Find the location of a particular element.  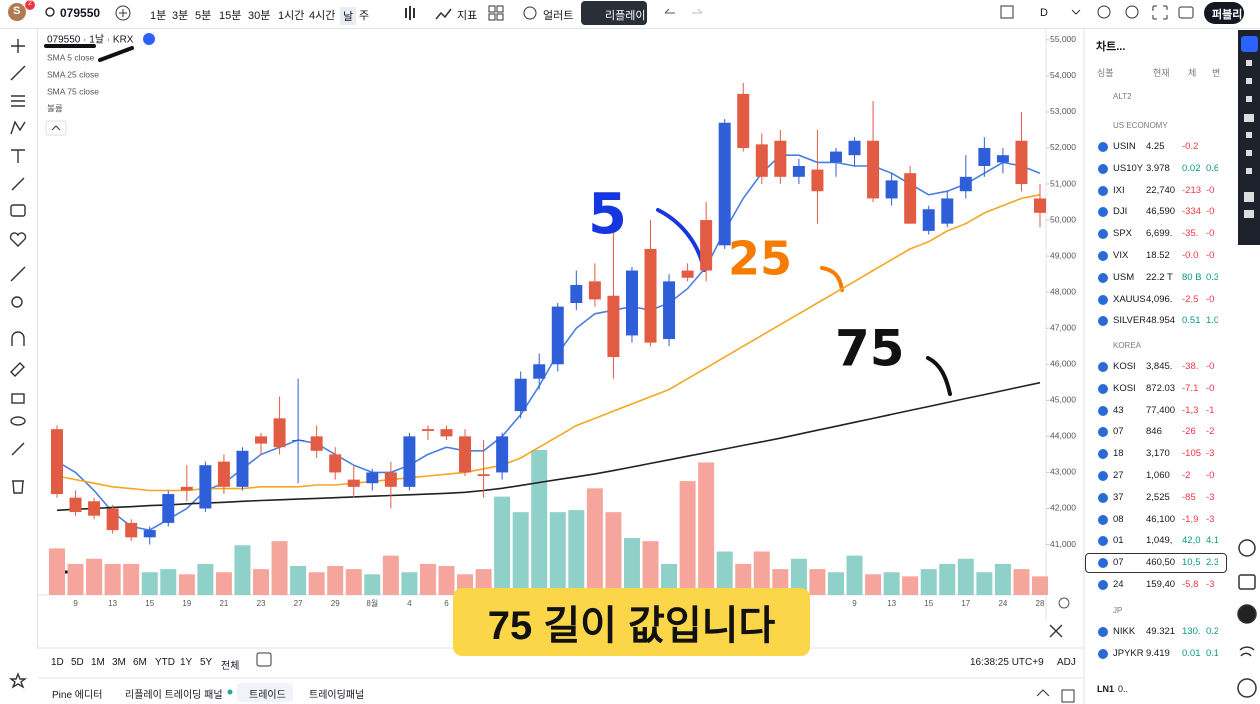

star-icon is located at coordinates (18, 680).